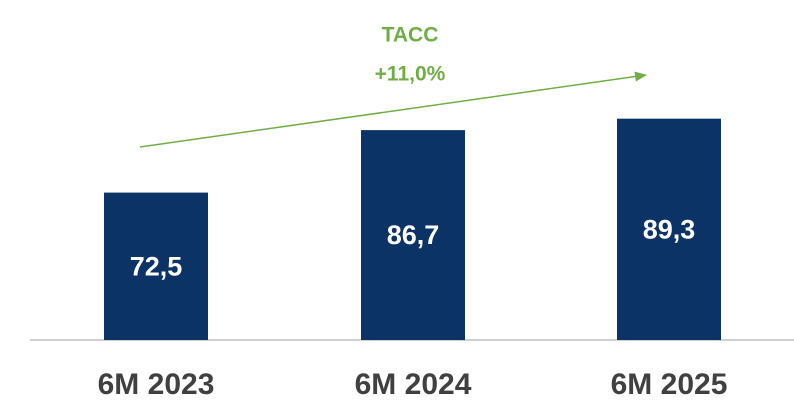 The height and width of the screenshot is (412, 794). Describe the element at coordinates (669, 384) in the screenshot. I see `x-tick-label: 6M 2025` at that location.